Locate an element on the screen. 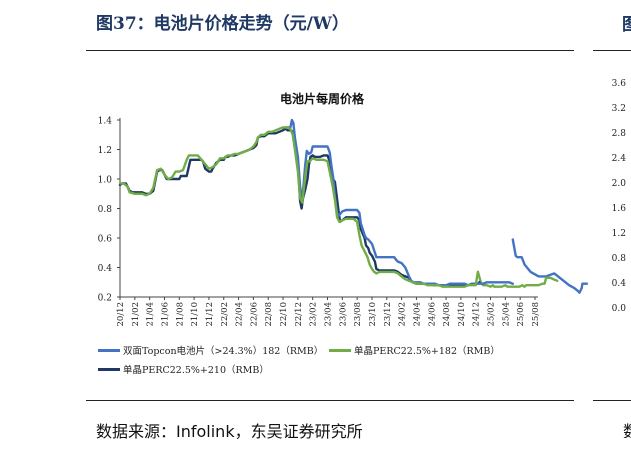 The image size is (631, 451). side-y-tick-label: 3.6 is located at coordinates (619, 84).